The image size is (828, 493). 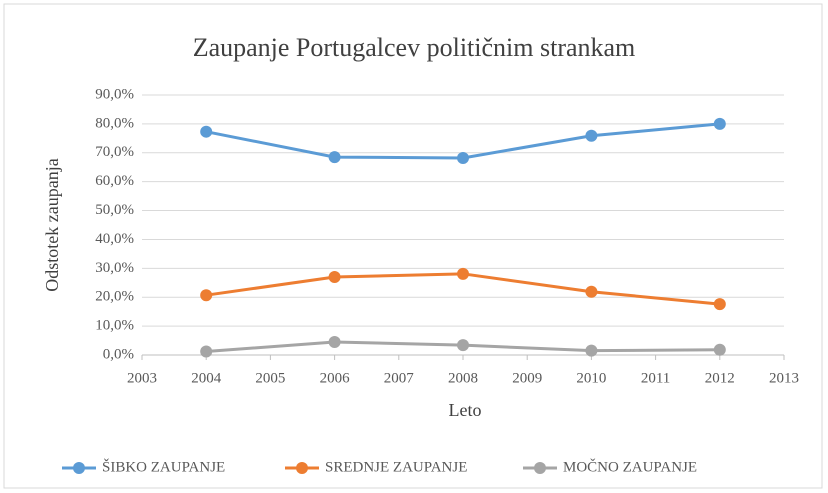 What do you see at coordinates (114, 326) in the screenshot?
I see `y-tick-label: 10,0%` at bounding box center [114, 326].